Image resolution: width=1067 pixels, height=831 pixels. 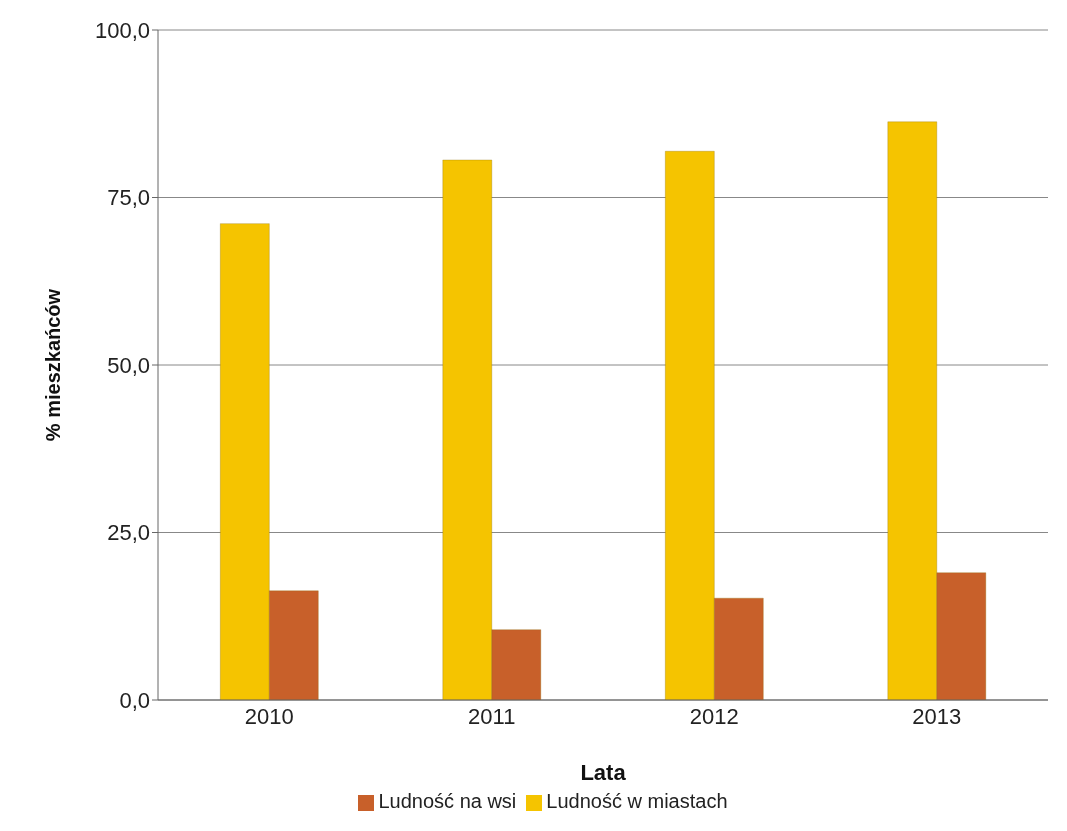 I want to click on y-tick-label: 25,0, so click(x=128, y=533).